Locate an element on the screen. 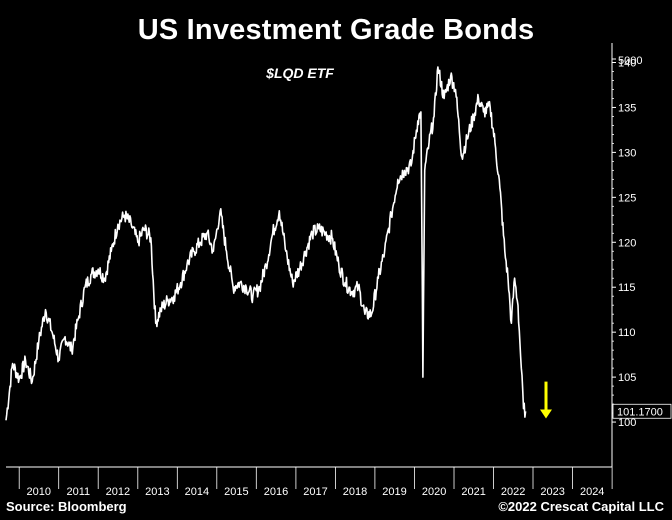 The image size is (672, 520). x-tick-label: 2021 is located at coordinates (473, 492).